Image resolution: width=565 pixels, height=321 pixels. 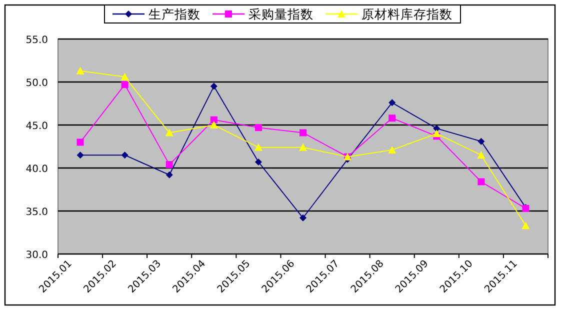 I want to click on legend-label: 原材料库存指数, so click(x=407, y=14).